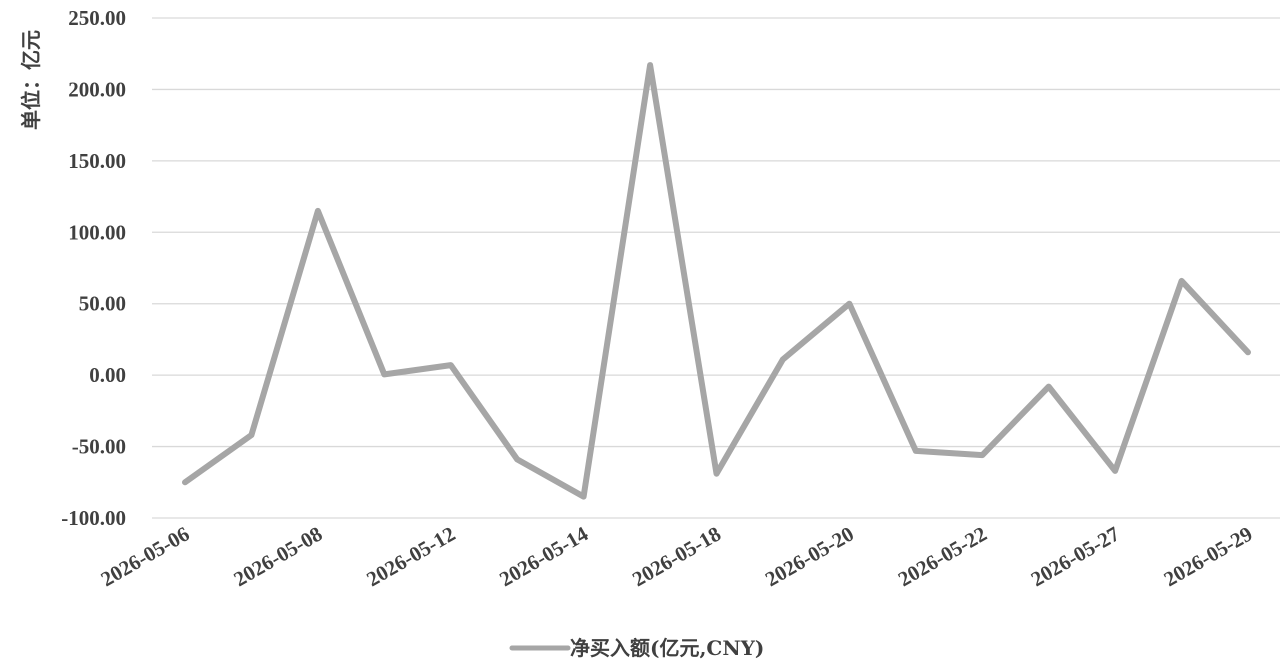 The image size is (1282, 661). What do you see at coordinates (97, 161) in the screenshot?
I see `y-tick-label: 150.00` at bounding box center [97, 161].